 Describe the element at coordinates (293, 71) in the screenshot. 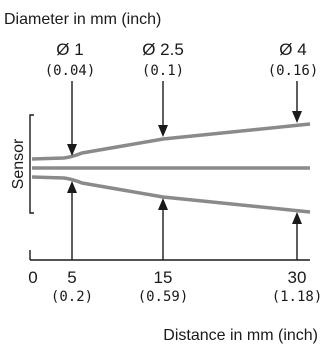

I see `diameter-sub-3: (0.16)` at that location.